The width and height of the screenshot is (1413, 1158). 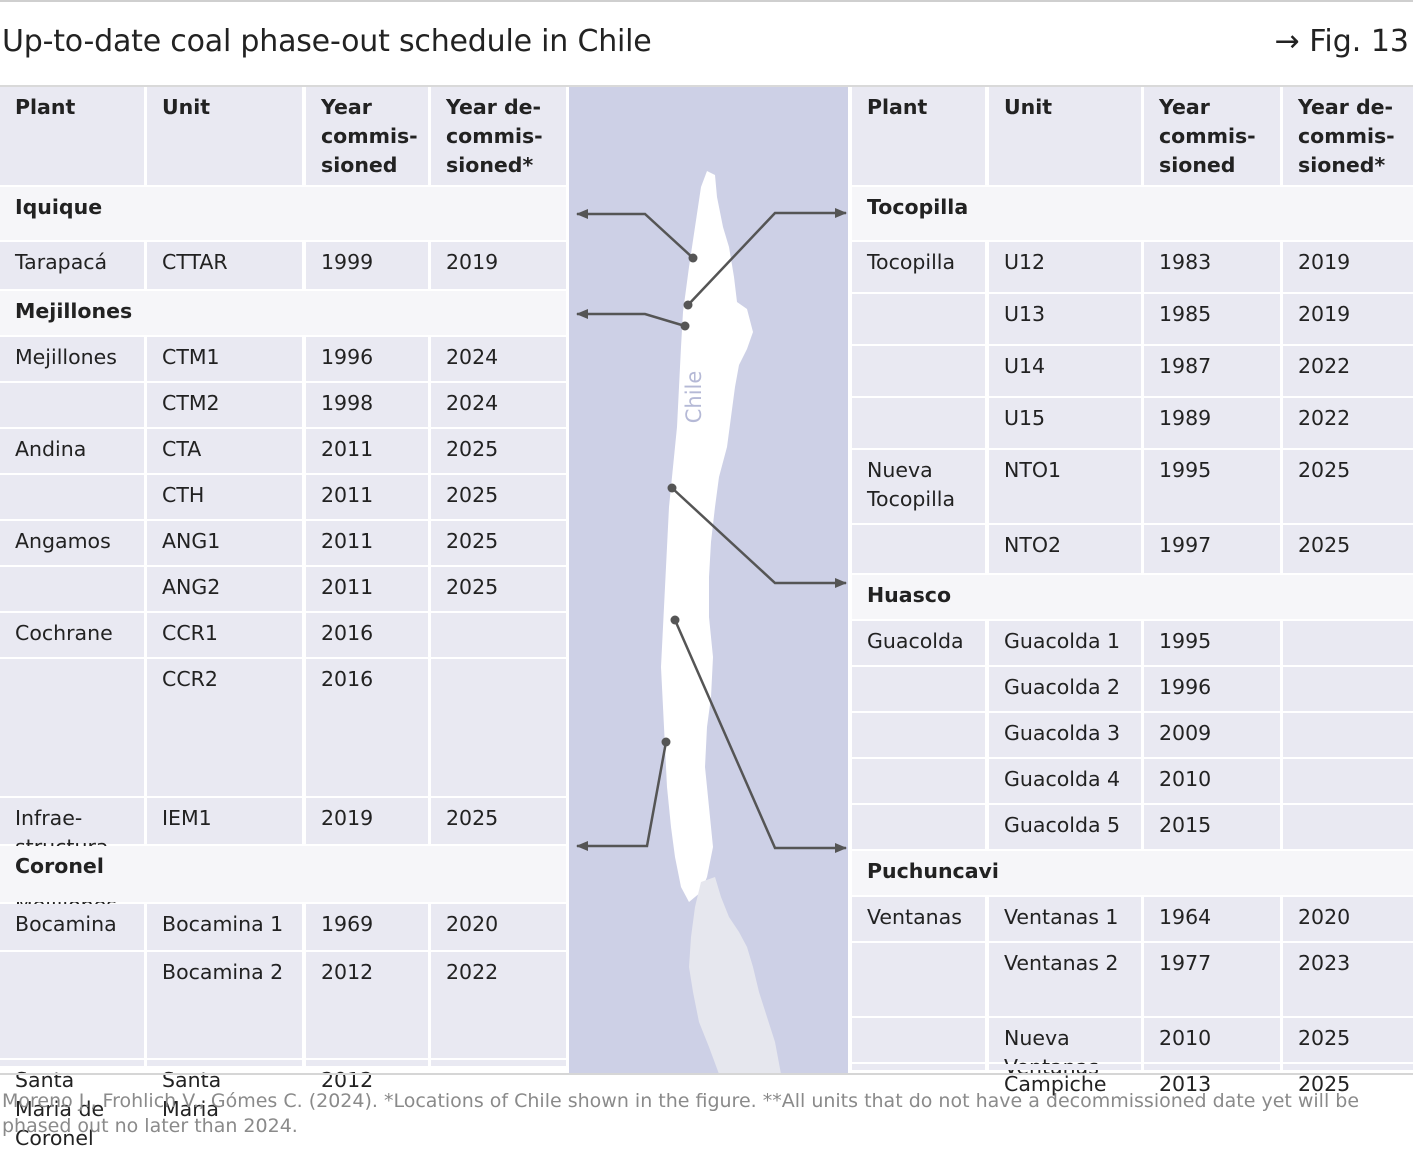 I want to click on year-commissioned-cell-line: 2011, so click(x=347, y=449).